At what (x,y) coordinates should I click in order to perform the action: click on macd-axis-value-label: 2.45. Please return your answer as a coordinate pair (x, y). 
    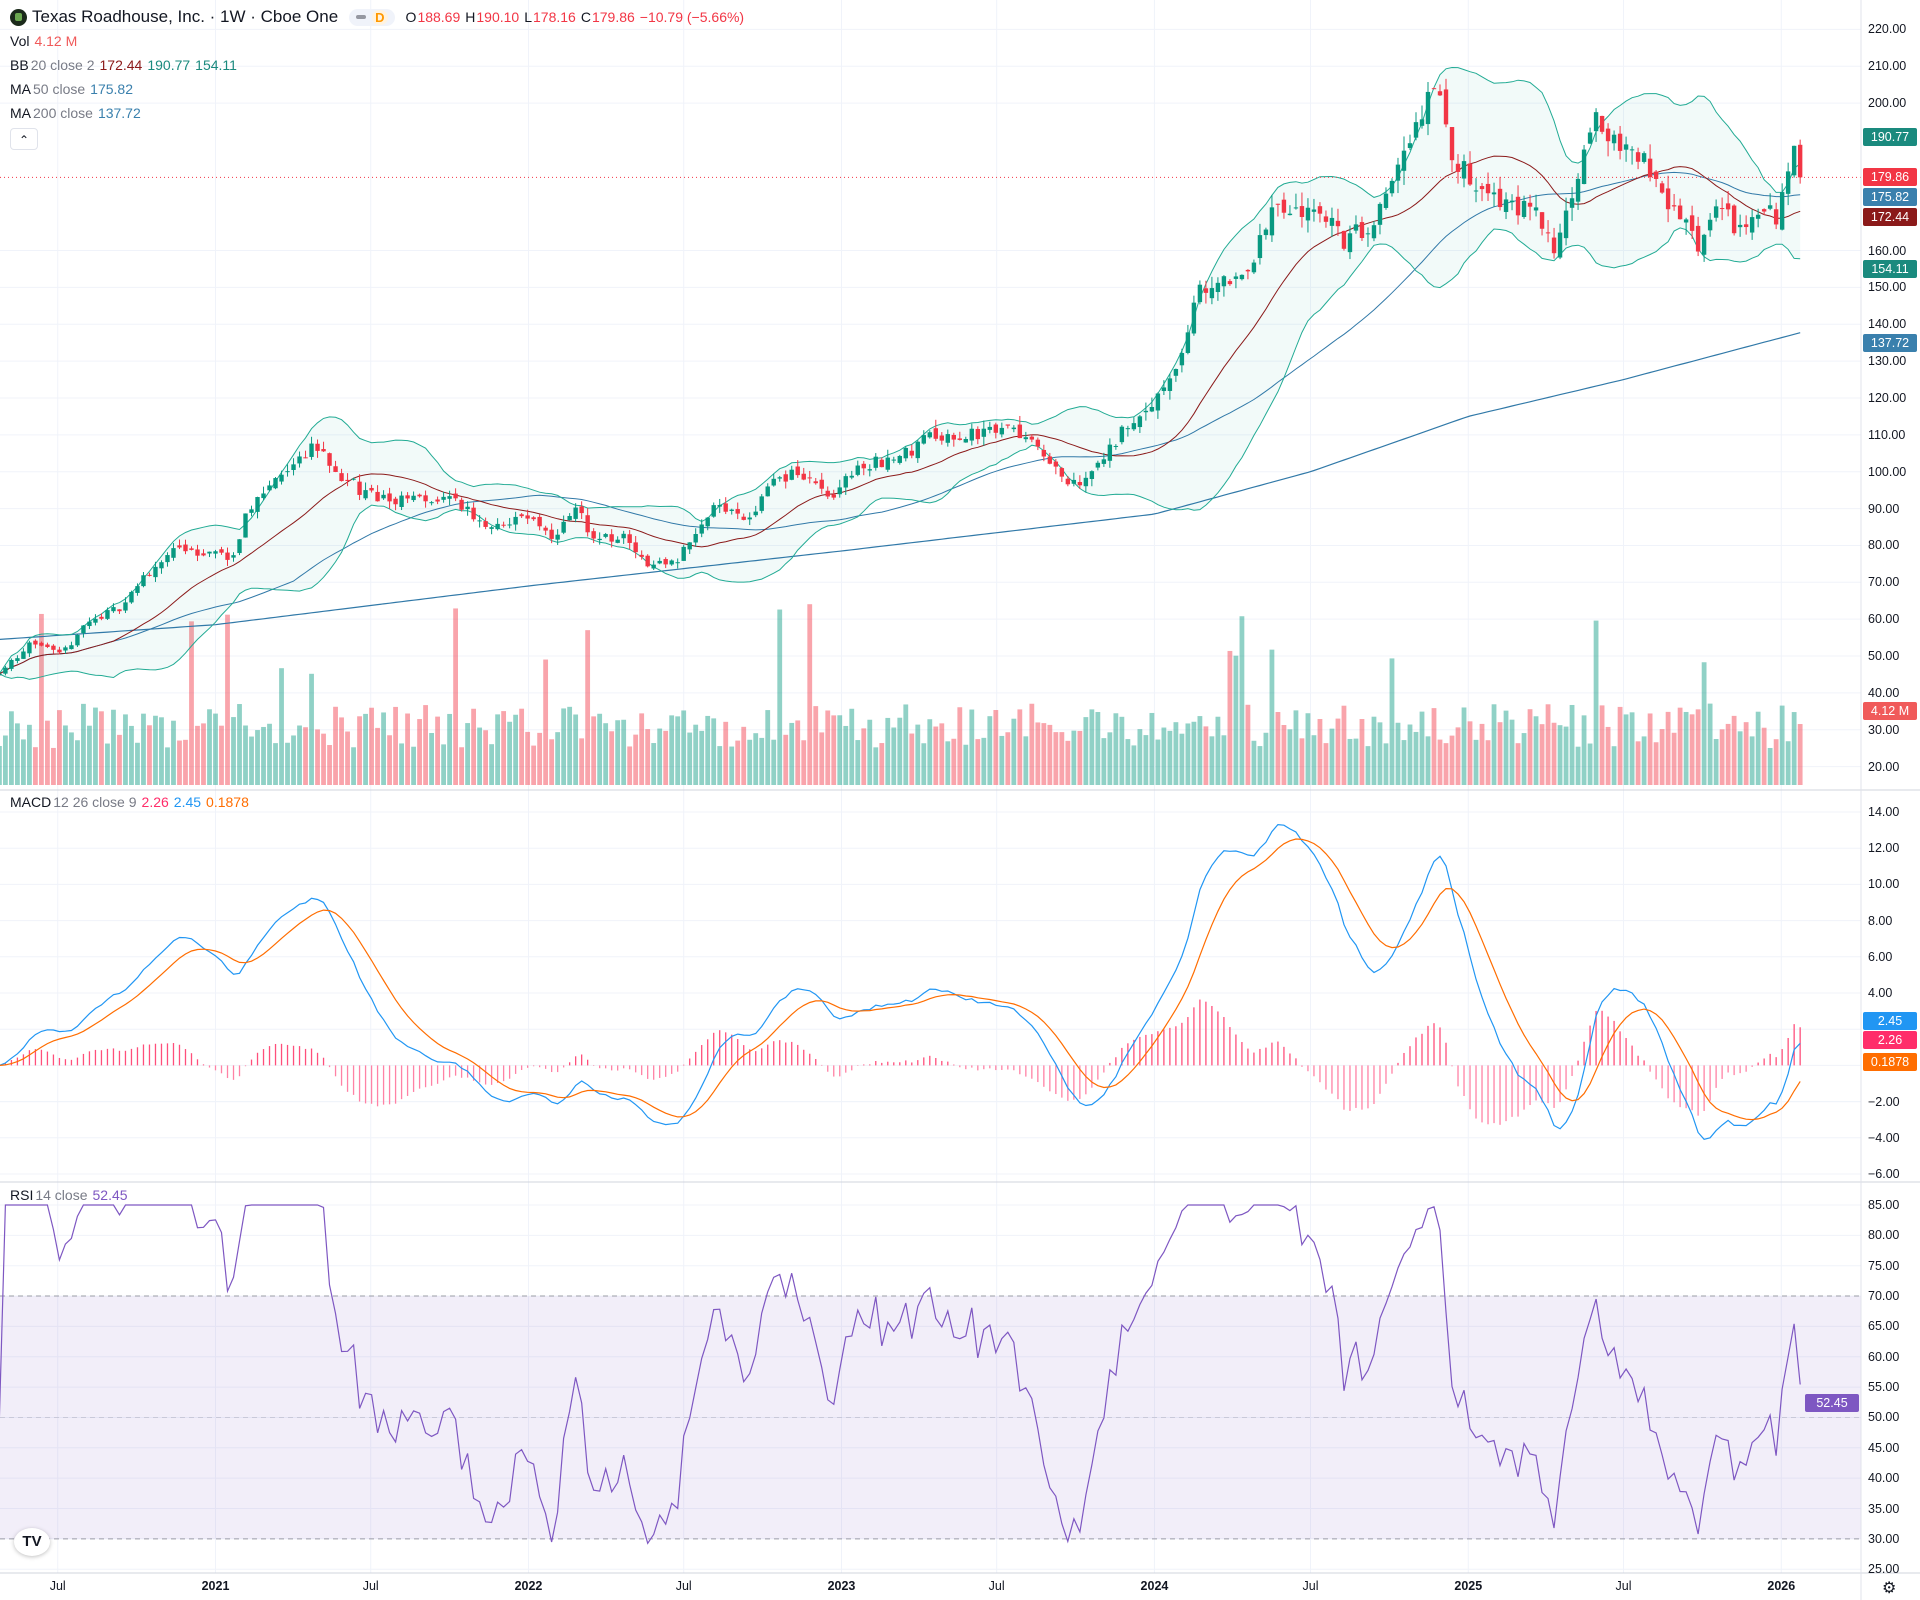
    Looking at the image, I should click on (1890, 1021).